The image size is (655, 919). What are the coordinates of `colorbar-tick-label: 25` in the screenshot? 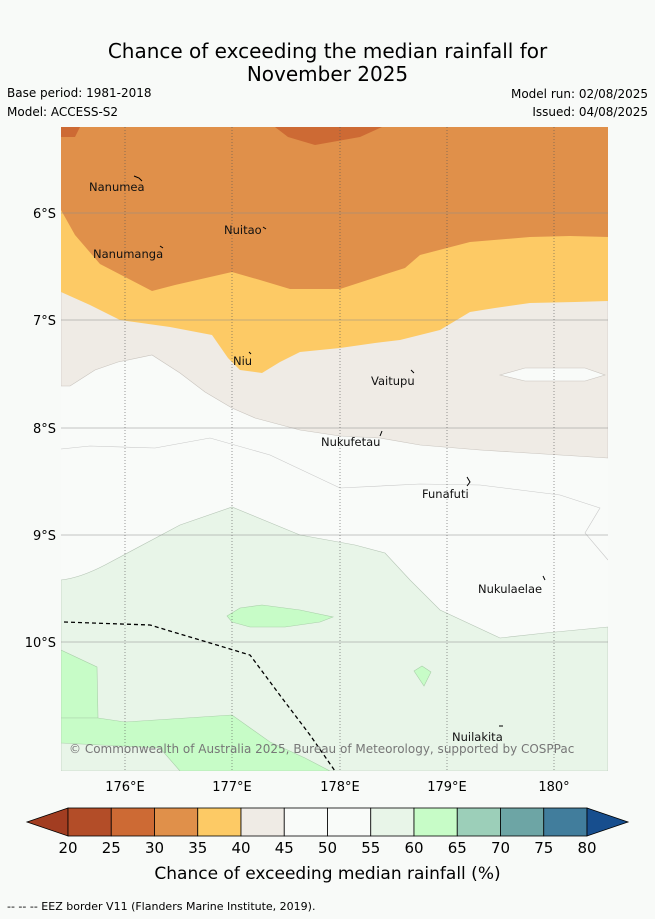 It's located at (111, 848).